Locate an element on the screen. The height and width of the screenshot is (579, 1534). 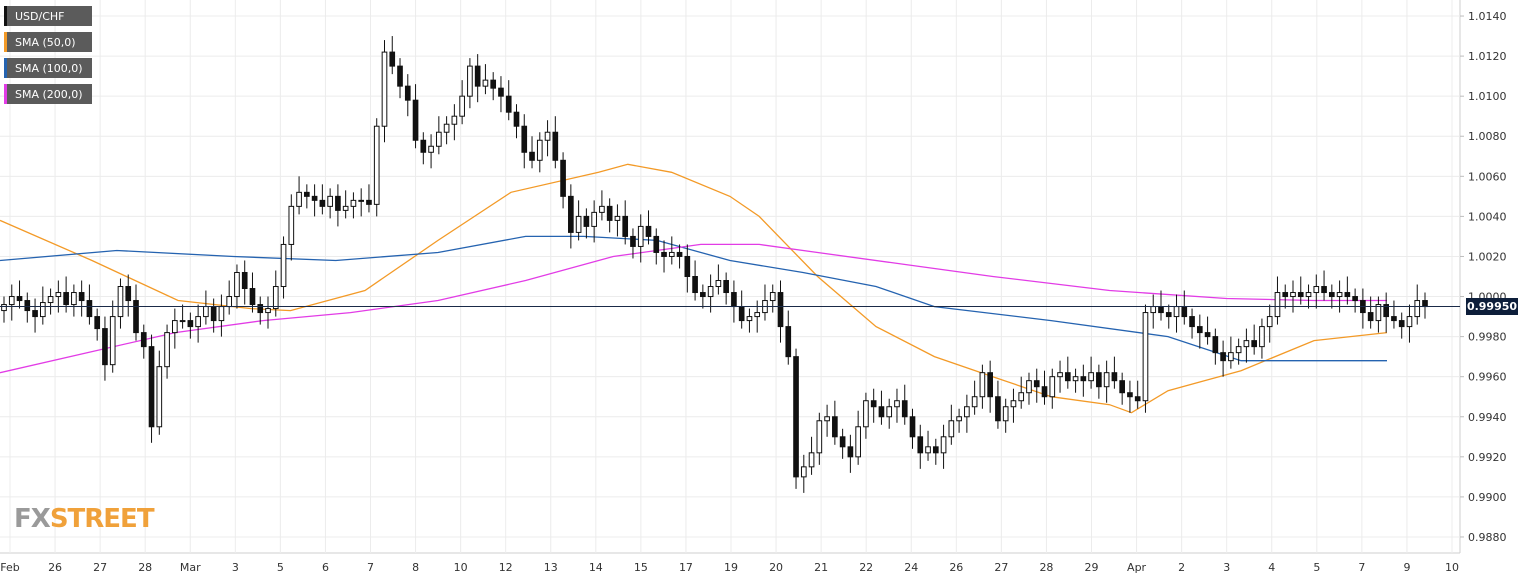
x-tick-label: 5 is located at coordinates (1316, 567).